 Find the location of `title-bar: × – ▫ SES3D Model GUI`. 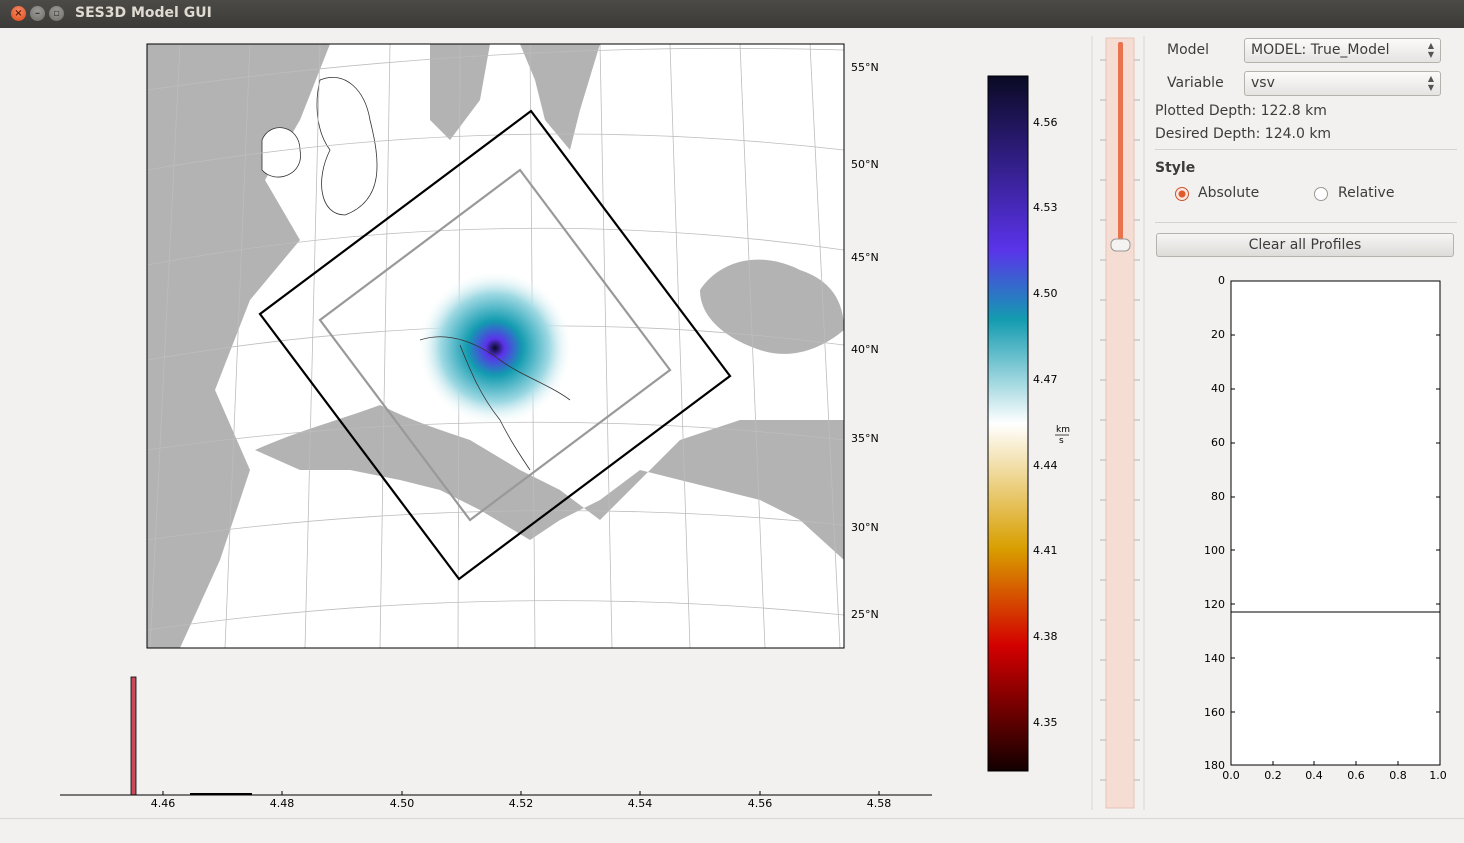

title-bar: × – ▫ SES3D Model GUI is located at coordinates (732, 14).